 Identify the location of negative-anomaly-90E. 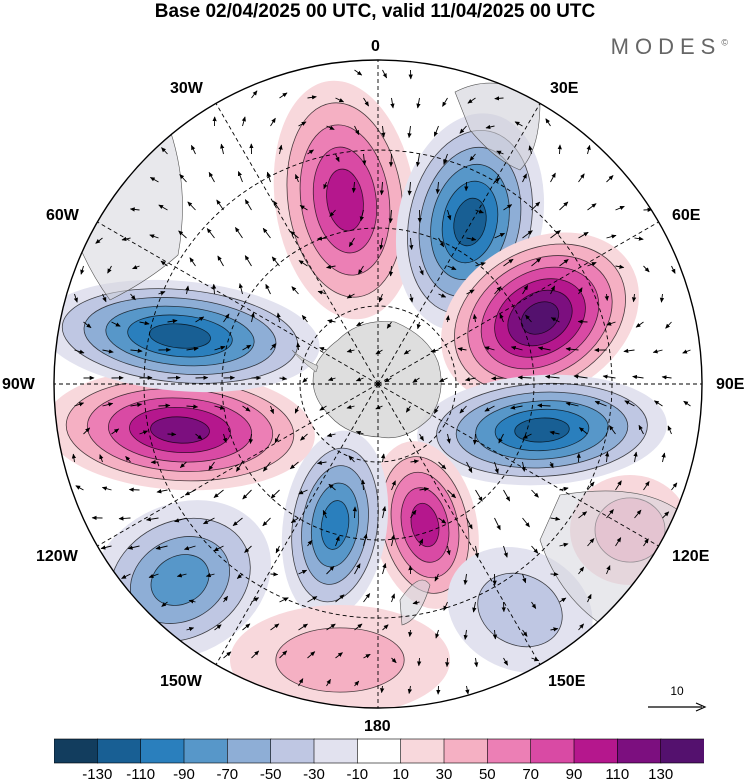
(542, 430).